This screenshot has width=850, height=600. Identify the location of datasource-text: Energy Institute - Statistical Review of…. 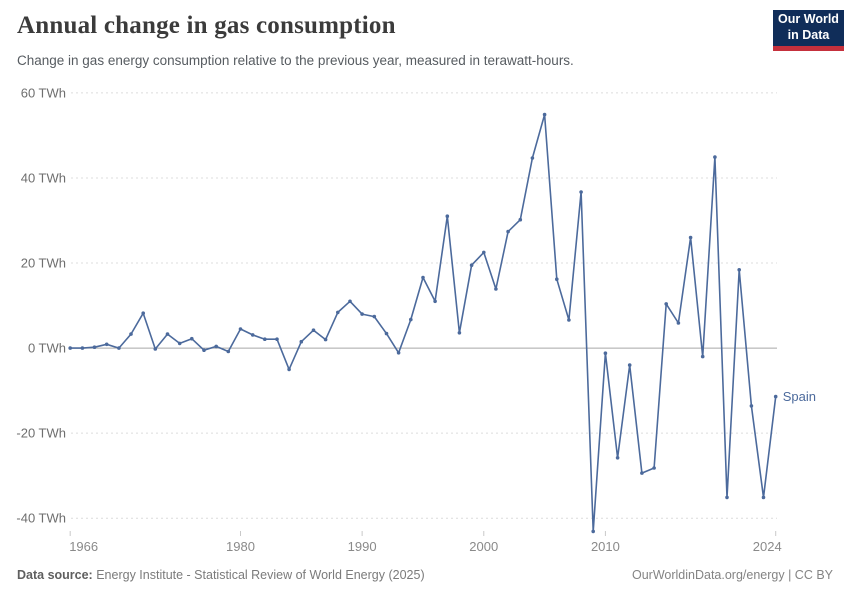
(260, 575).